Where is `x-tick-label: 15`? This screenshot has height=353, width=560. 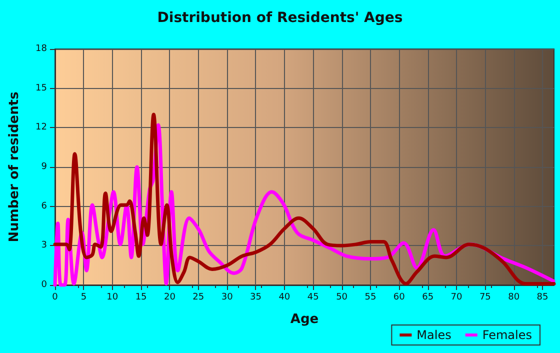
x-tick-label: 15 is located at coordinates (141, 297).